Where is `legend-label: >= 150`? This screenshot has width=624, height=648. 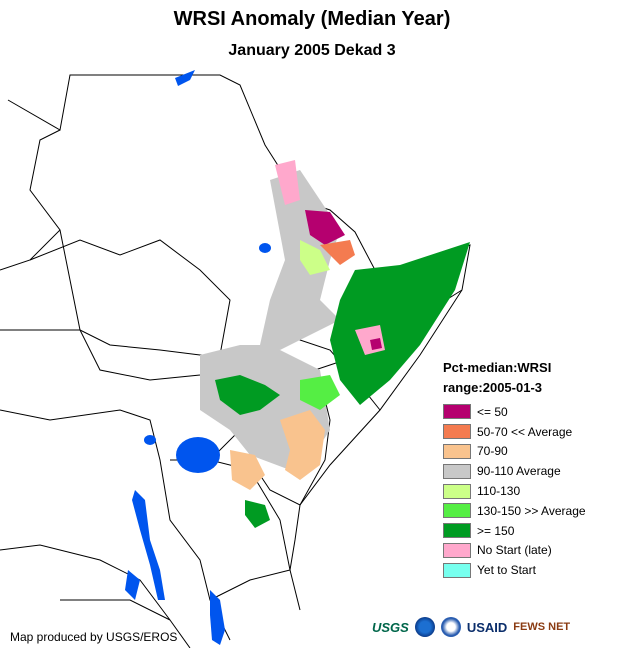
legend-label: >= 150 is located at coordinates (496, 530).